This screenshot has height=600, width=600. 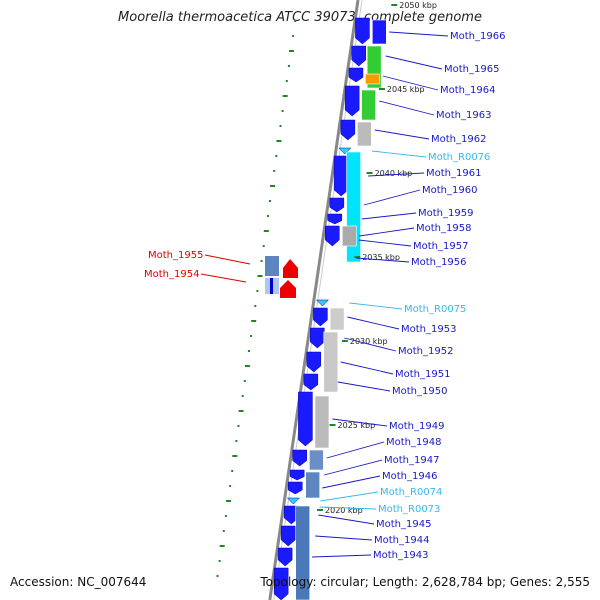 What do you see at coordinates (369, 341) in the screenshot?
I see `kbp-label: 2030 kbp` at bounding box center [369, 341].